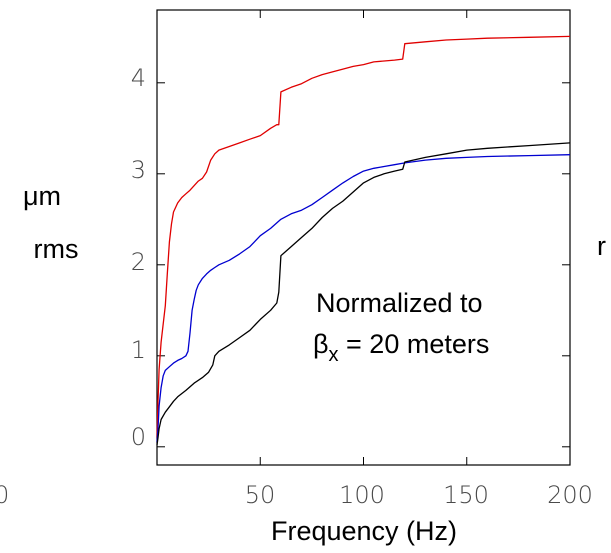  What do you see at coordinates (362, 495) in the screenshot?
I see `x-tick-label-100: 100` at bounding box center [362, 495].